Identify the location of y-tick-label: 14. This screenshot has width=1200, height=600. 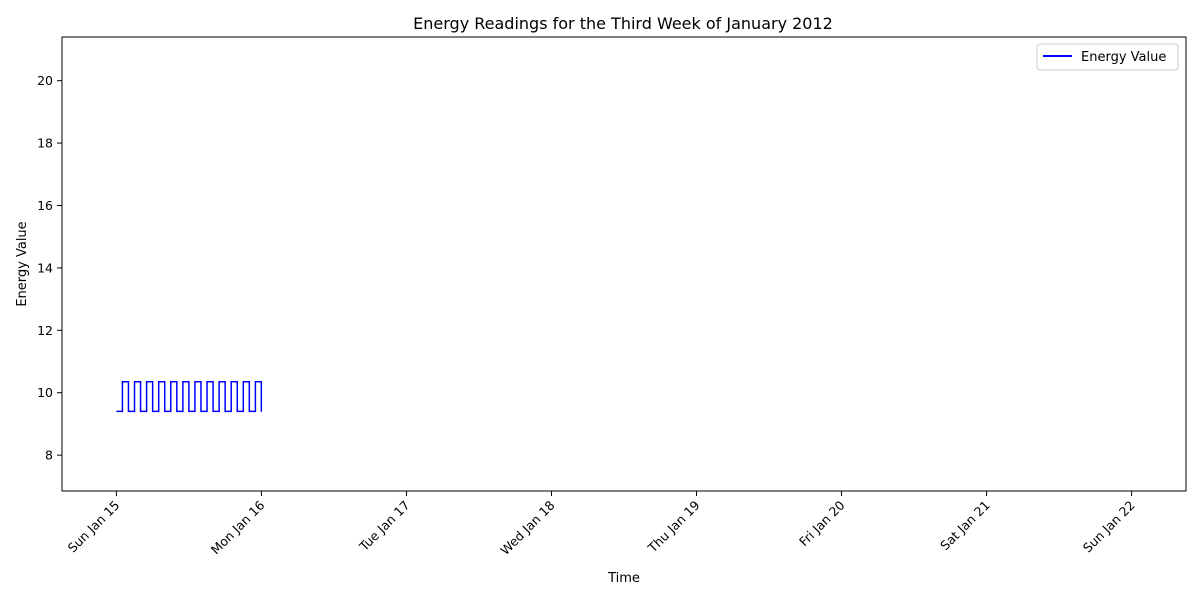
(45, 267).